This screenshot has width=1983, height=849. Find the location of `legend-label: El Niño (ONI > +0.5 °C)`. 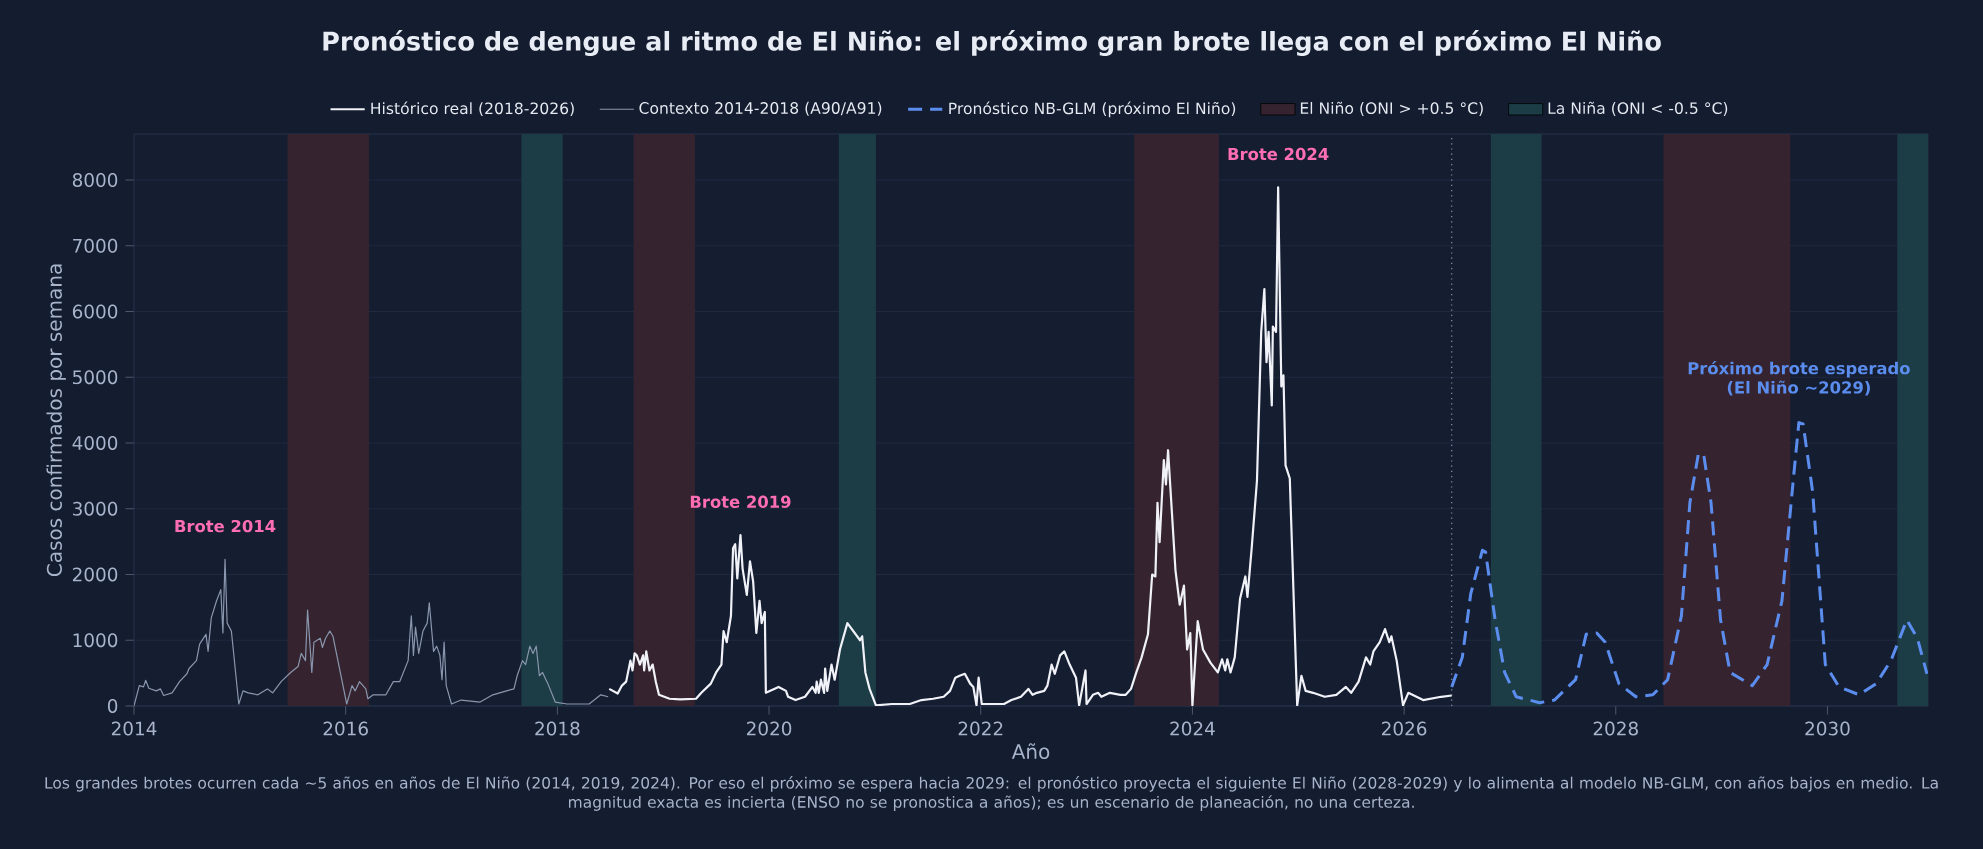

legend-label: El Niño (ONI > +0.5 °C) is located at coordinates (1391, 108).